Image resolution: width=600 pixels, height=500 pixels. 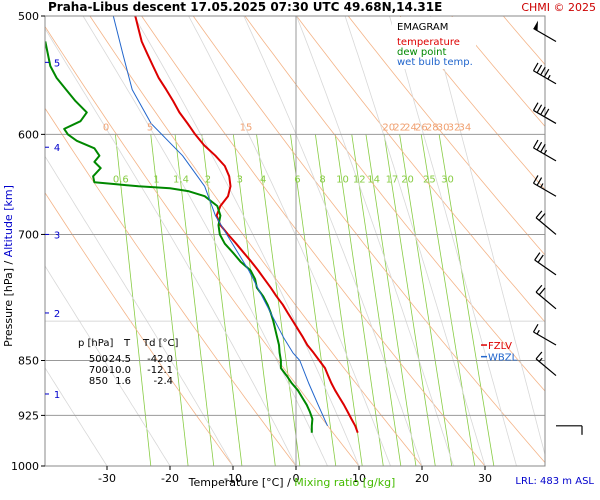 What do you see at coordinates (296, 478) in the screenshot?
I see `x-tick-label: 0` at bounding box center [296, 478].